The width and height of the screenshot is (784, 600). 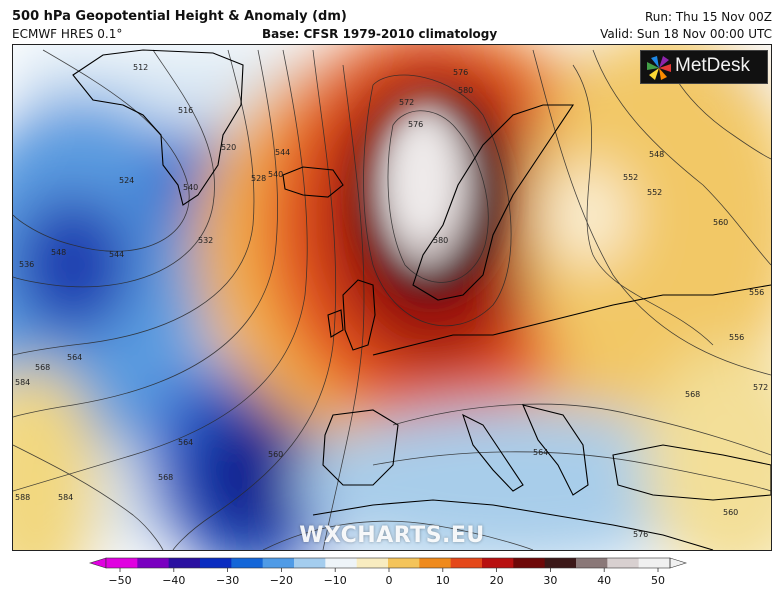 I want to click on colorbar-tick-label: −10, so click(x=335, y=580).